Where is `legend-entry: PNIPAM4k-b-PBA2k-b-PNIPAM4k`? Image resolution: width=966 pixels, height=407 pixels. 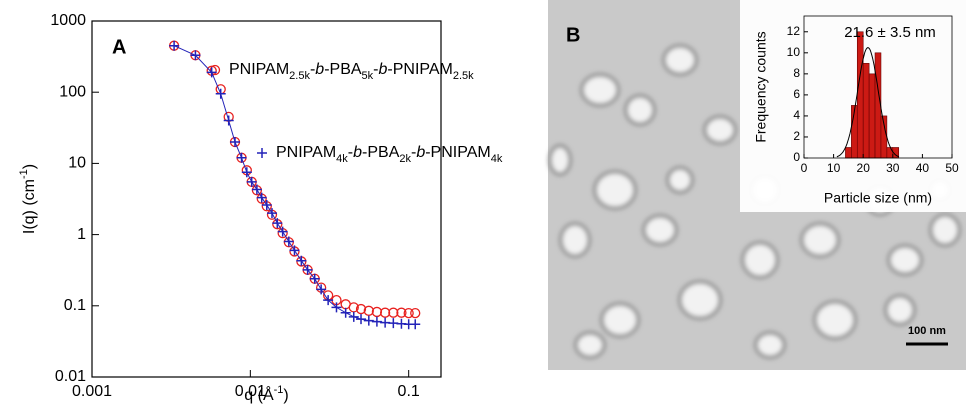 legend-entry: PNIPAM4k-b-PBA2k-b-PNIPAM4k is located at coordinates (380, 154).